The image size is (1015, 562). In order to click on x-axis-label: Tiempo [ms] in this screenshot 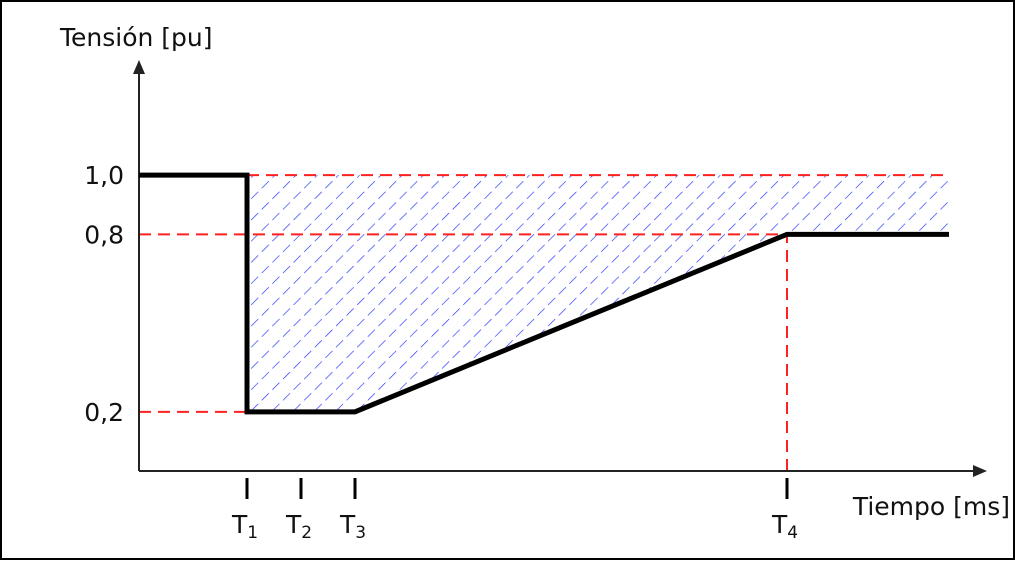, I will do `click(931, 506)`.